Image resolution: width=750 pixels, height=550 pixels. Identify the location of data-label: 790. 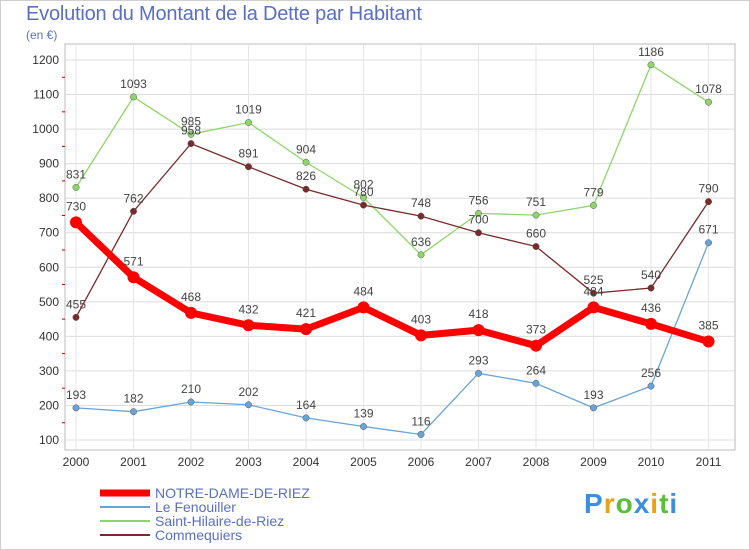
(708, 189).